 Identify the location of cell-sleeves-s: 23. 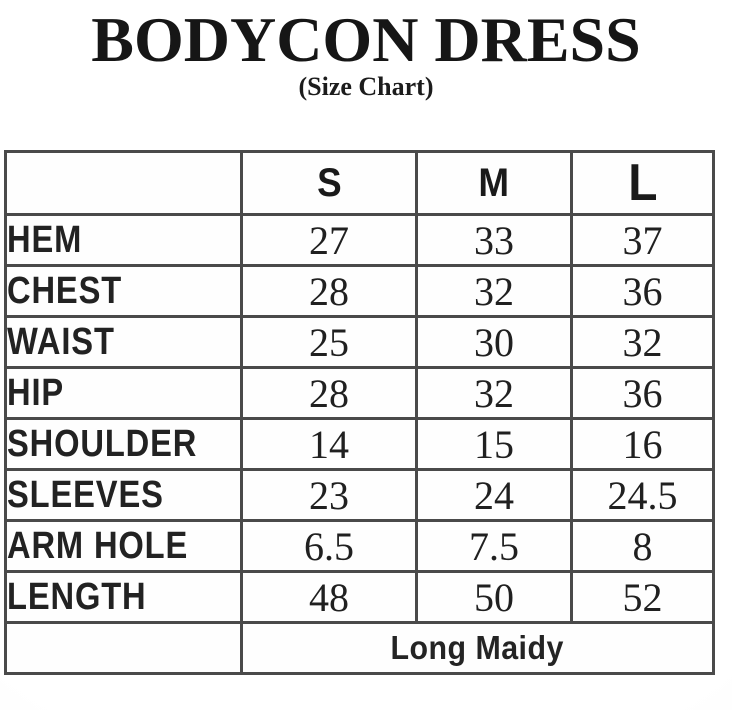
(329, 495).